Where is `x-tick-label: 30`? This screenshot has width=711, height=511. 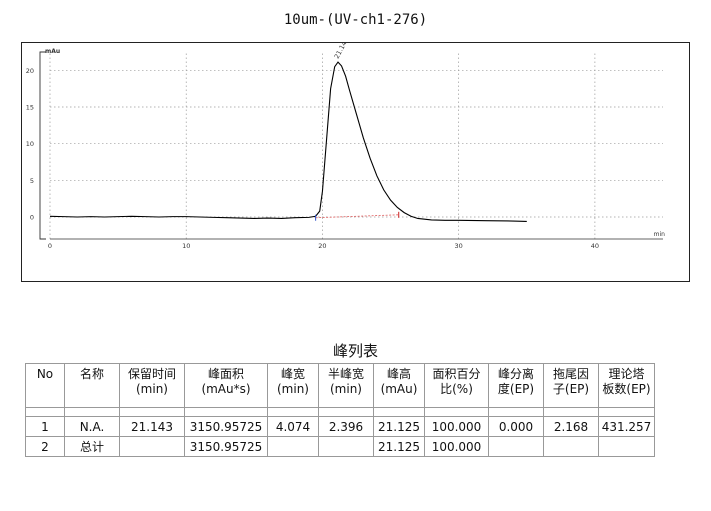
x-tick-label: 30 is located at coordinates (459, 246).